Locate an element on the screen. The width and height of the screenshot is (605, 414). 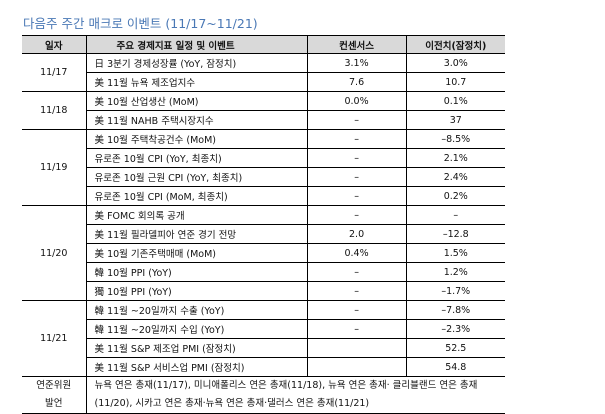
table-row: 유로존 10월 근원 CPI (YoY, 최종치) –2.4% is located at coordinates (263, 177).